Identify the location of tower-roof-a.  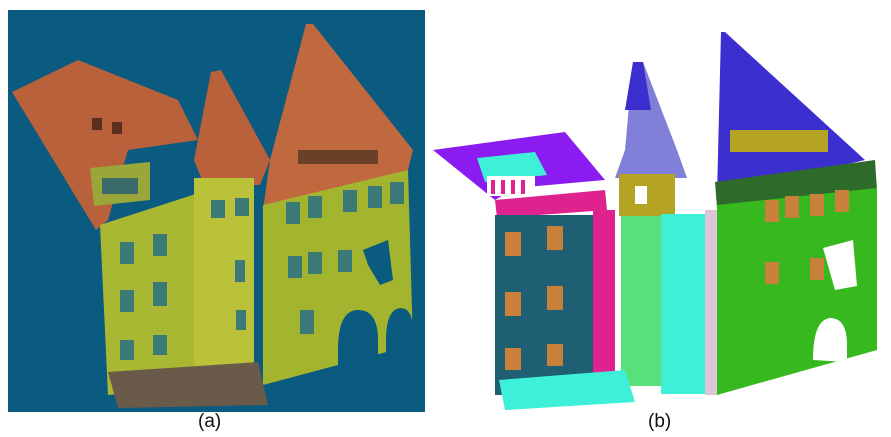
(232, 127).